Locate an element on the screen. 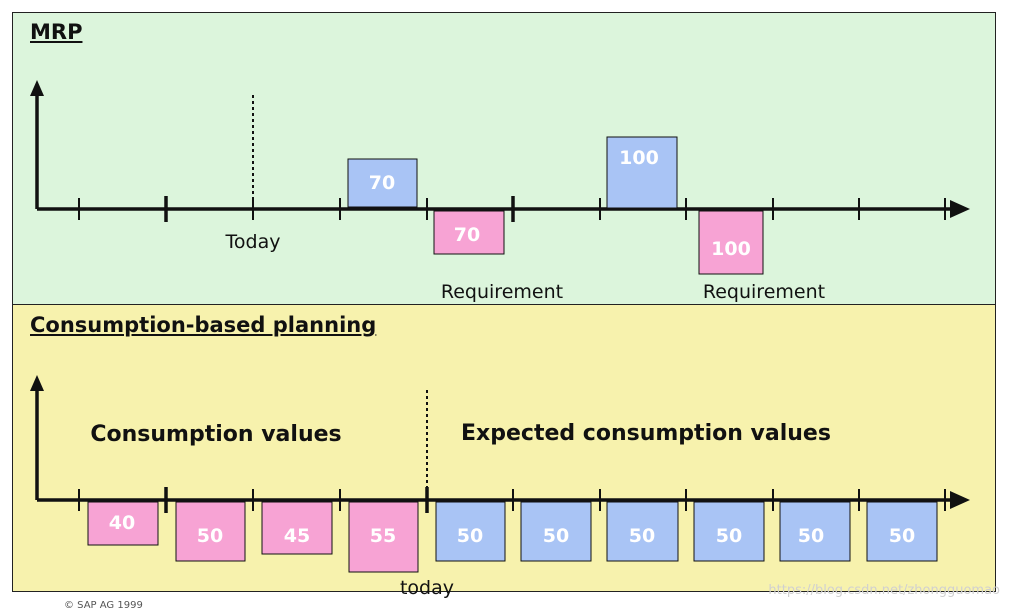  consumption-values-heading: Consumption values is located at coordinates (215, 434).